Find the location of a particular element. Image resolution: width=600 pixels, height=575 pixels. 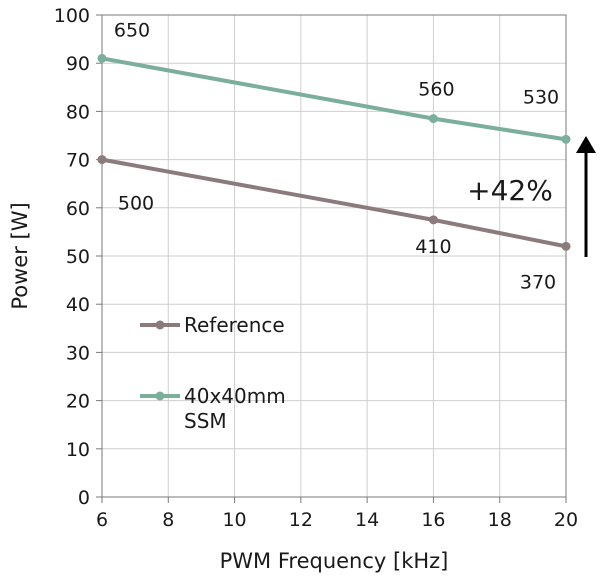

y-tick-label: 0 is located at coordinates (84, 498).